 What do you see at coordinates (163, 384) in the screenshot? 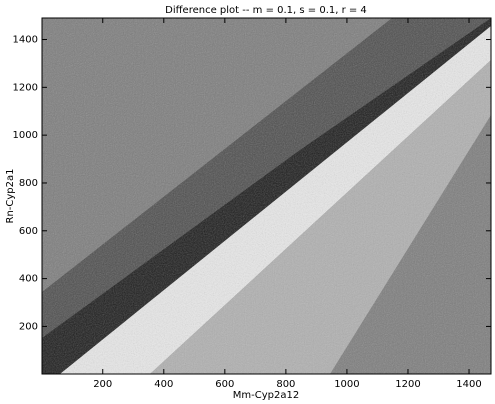
I see `x-tick-label: 400` at bounding box center [163, 384].